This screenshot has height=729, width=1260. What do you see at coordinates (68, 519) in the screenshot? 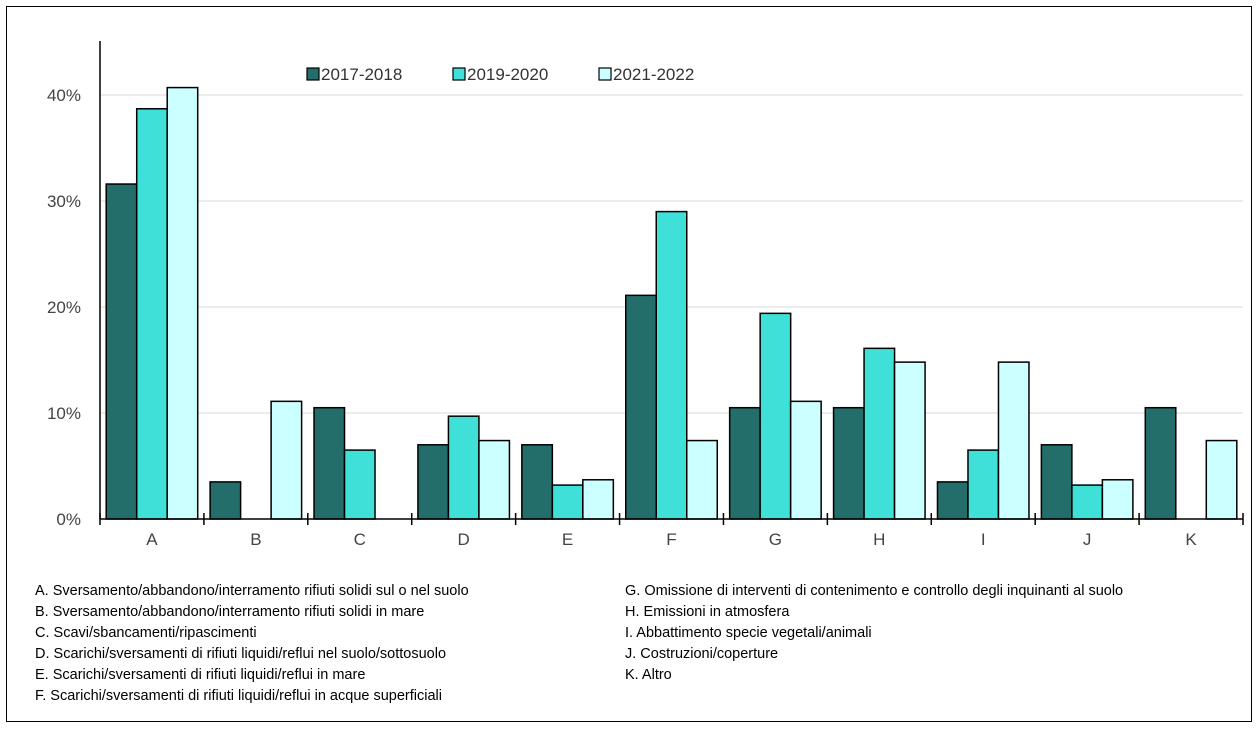
I see `y-tick-label: 0%` at bounding box center [68, 519].